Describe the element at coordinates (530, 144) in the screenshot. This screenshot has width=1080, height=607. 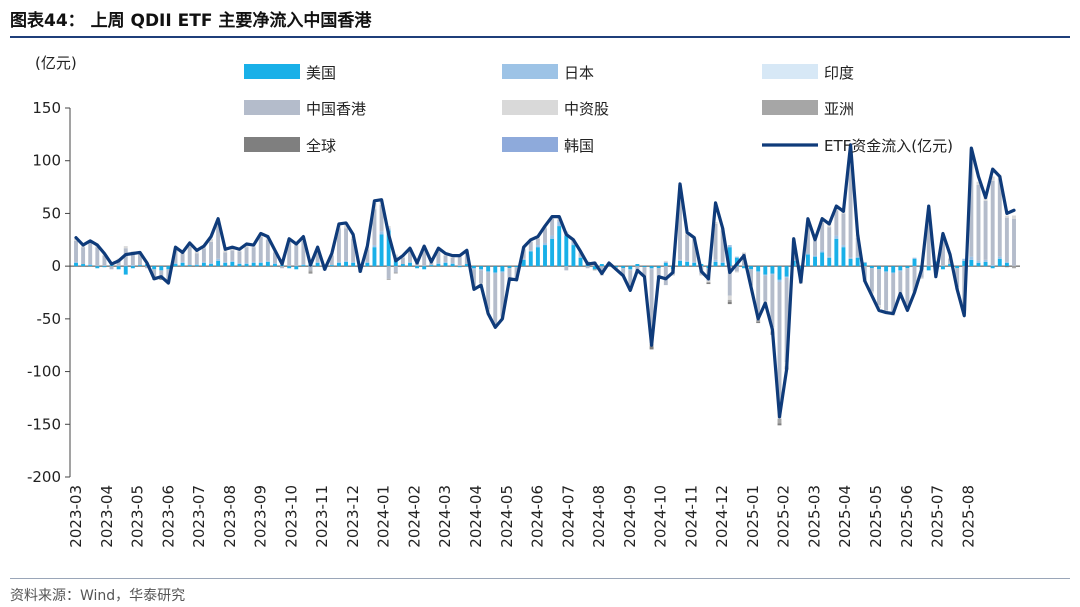
I see `legend-swatch-korea` at that location.